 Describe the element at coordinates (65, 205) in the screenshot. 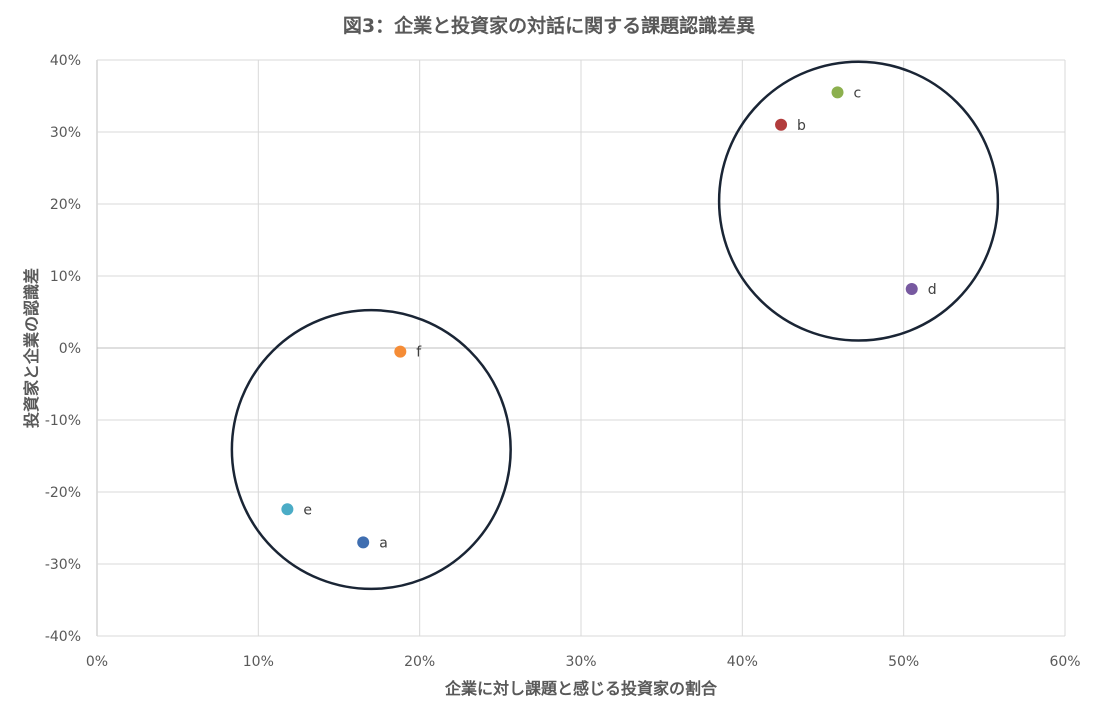

I see `y-tick-label: 20%` at that location.